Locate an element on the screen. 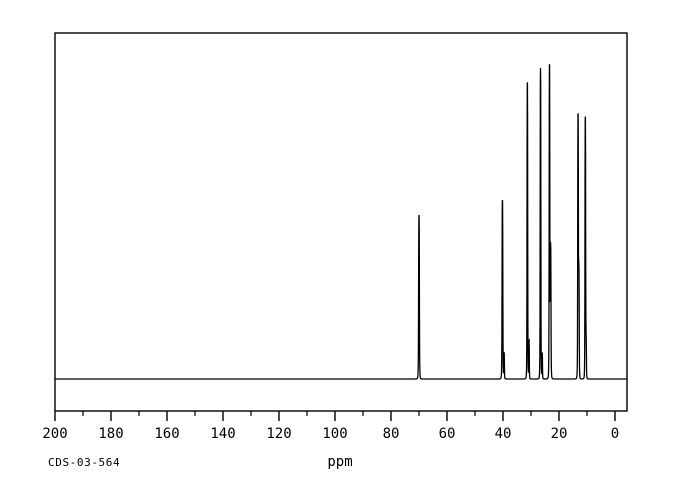 The height and width of the screenshot is (500, 680). axis-tick-label: 80 is located at coordinates (391, 434).